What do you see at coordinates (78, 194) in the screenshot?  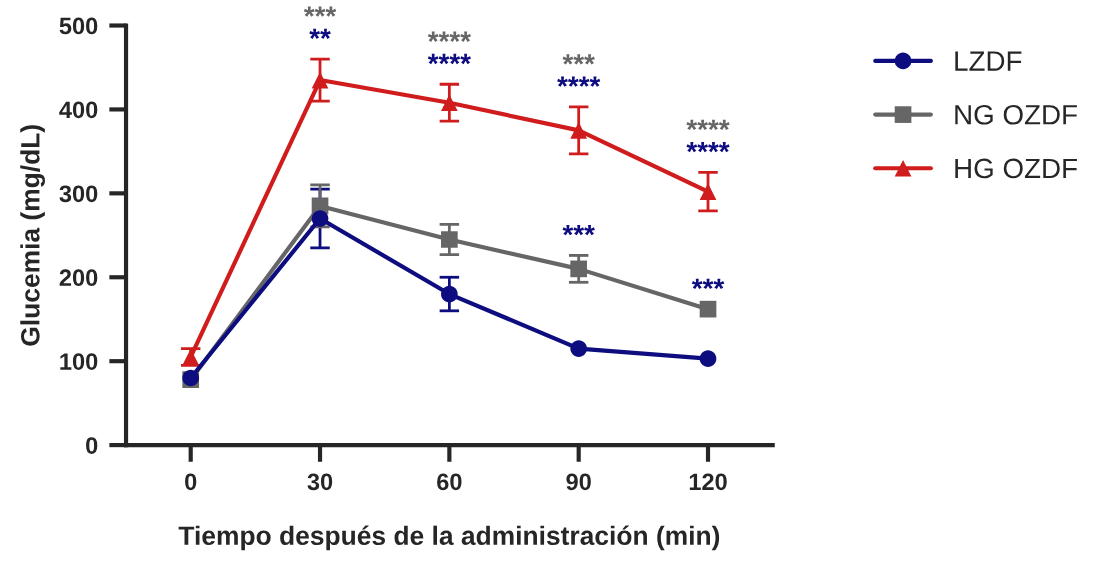 I see `y-tick-label: 300` at bounding box center [78, 194].